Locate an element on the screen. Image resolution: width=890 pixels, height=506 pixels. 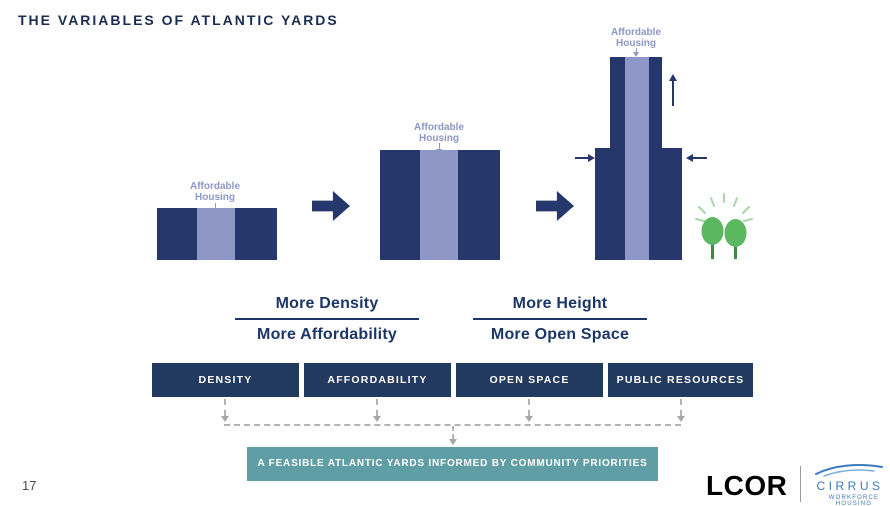
affordable-housing-label-1: Affordable Housing is located at coordinates (215, 192).